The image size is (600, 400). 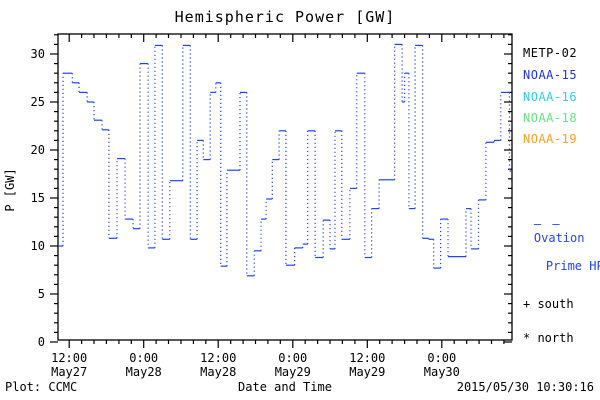 What do you see at coordinates (550, 139) in the screenshot?
I see `legend-noaa19: NOAA-19` at bounding box center [550, 139].